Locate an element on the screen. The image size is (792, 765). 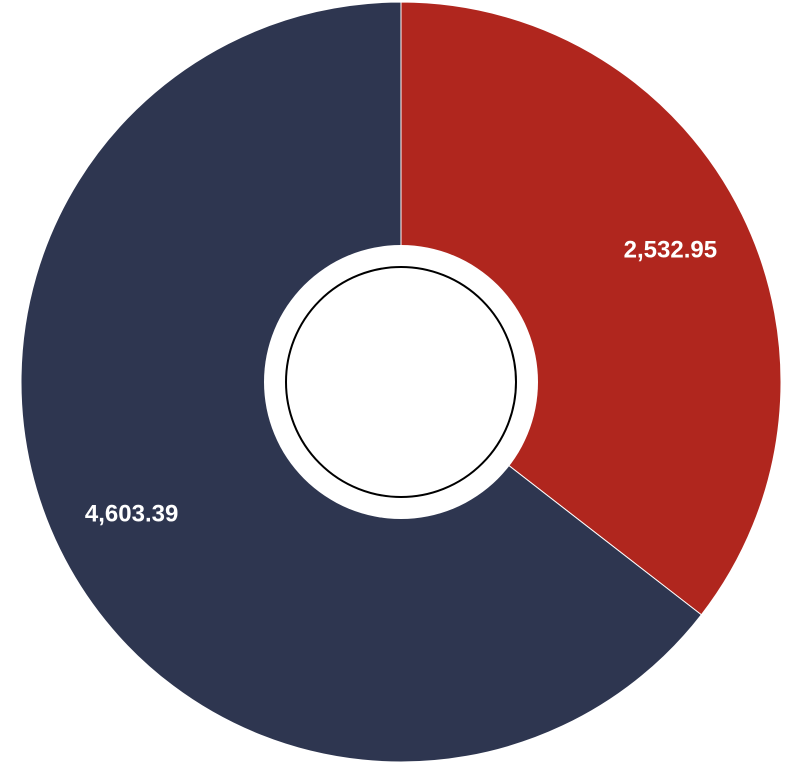
slice-label-2: 4,603.39 is located at coordinates (131, 514).